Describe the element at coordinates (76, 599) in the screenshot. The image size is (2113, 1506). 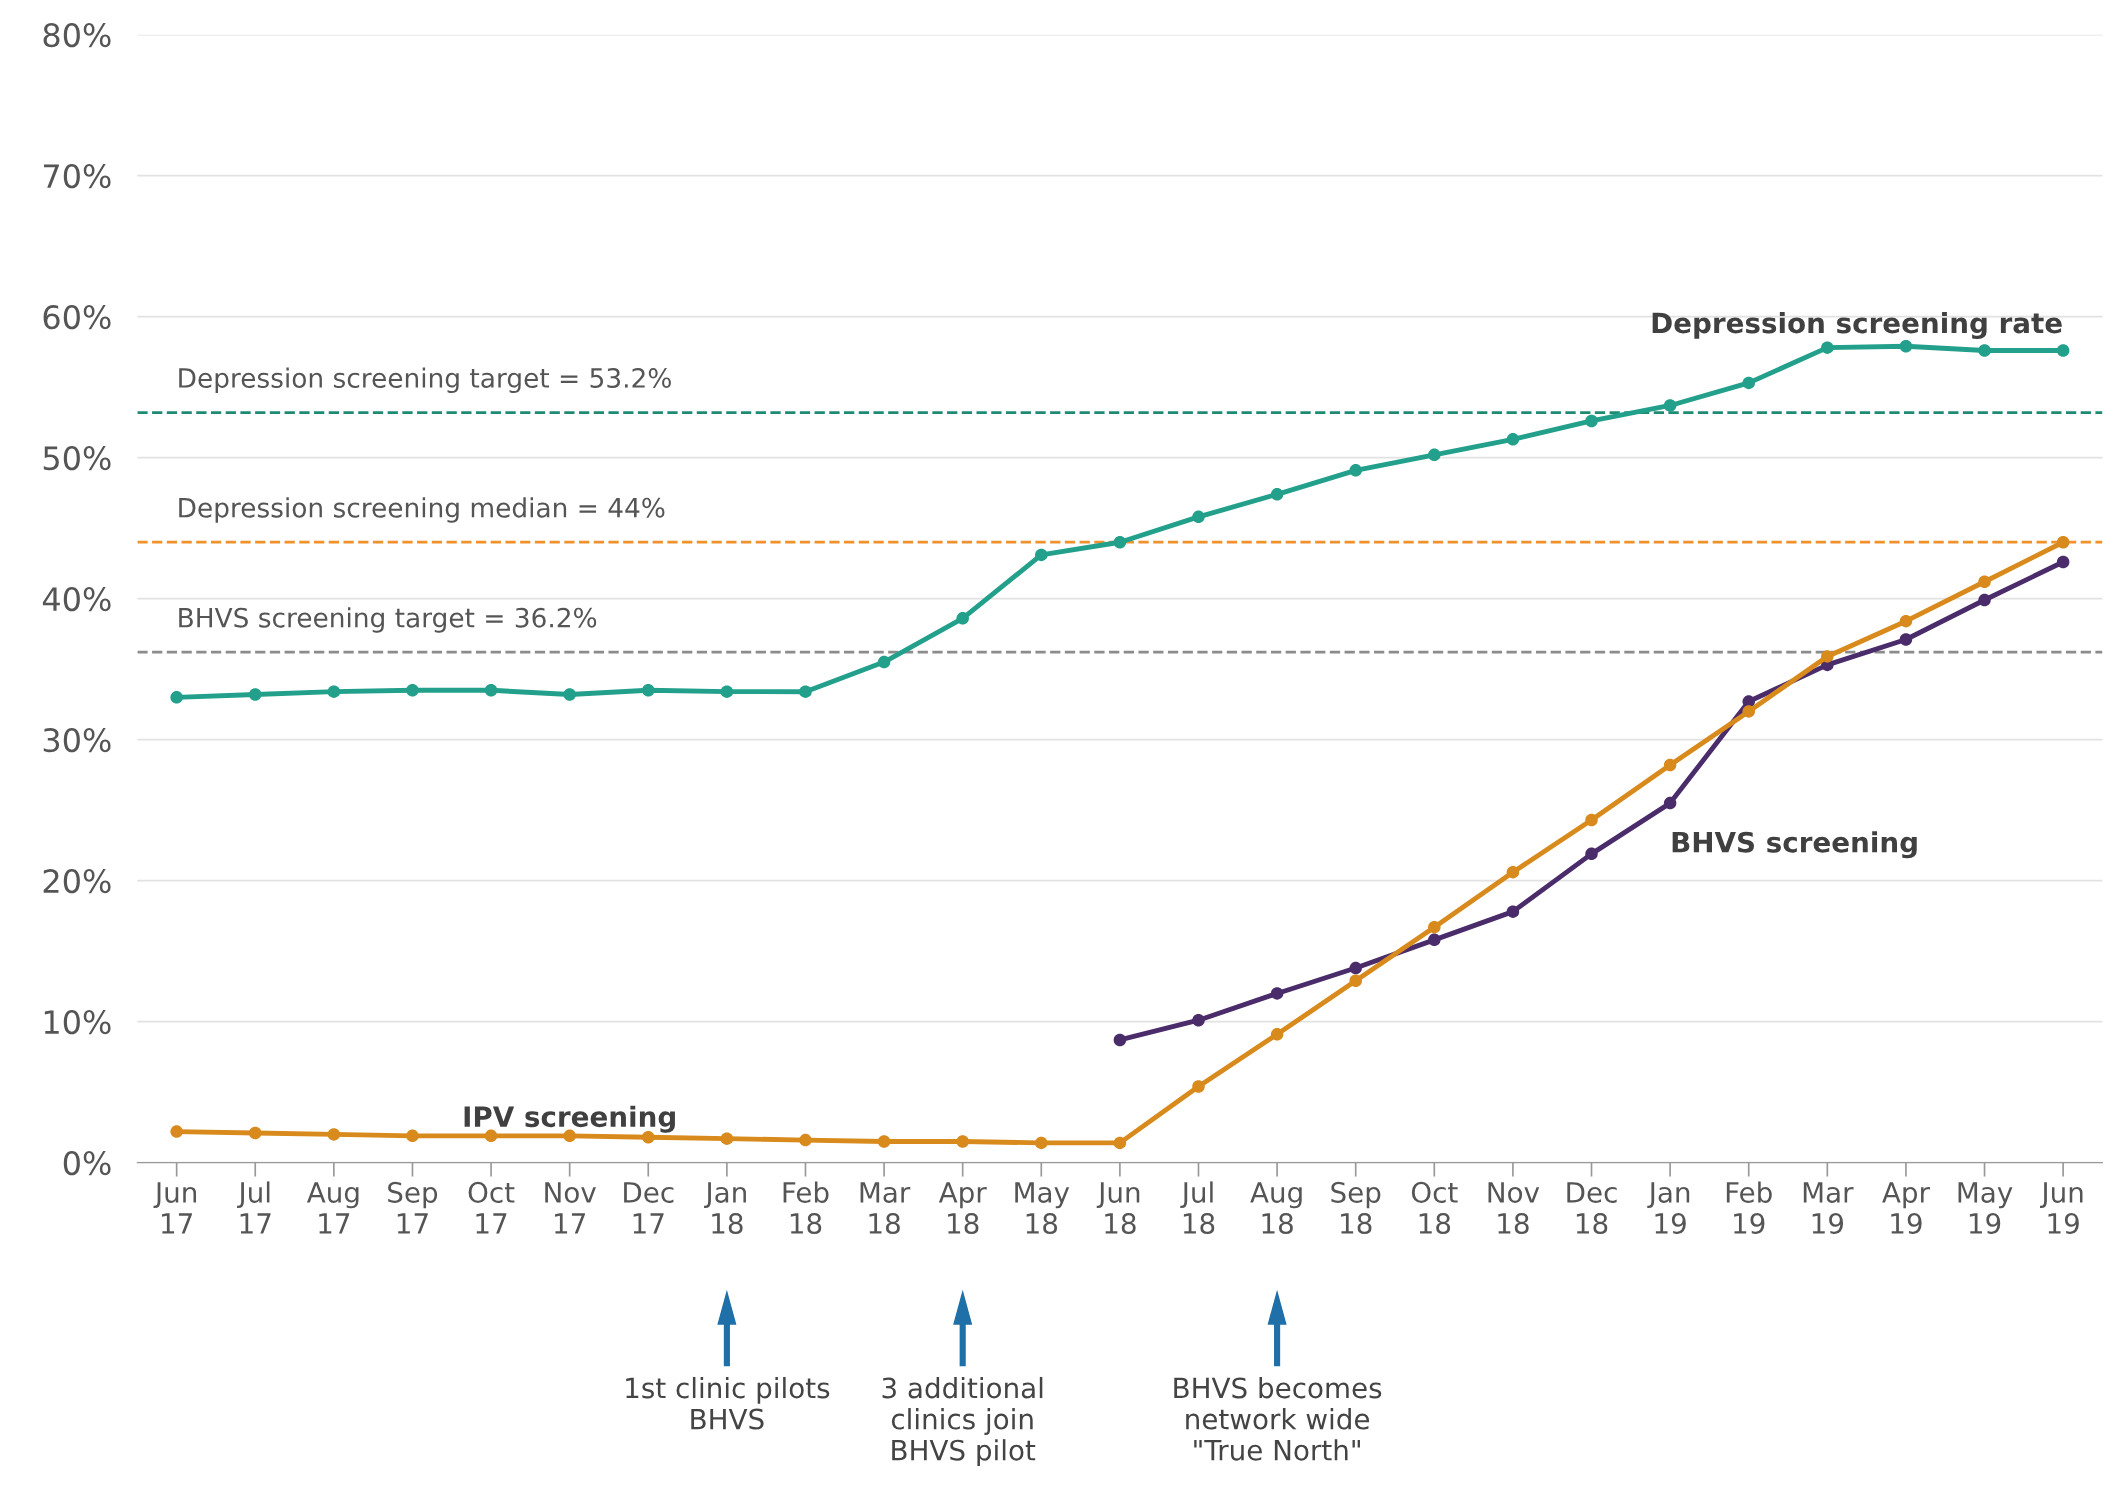
I see `y-tick-label: 40%` at that location.